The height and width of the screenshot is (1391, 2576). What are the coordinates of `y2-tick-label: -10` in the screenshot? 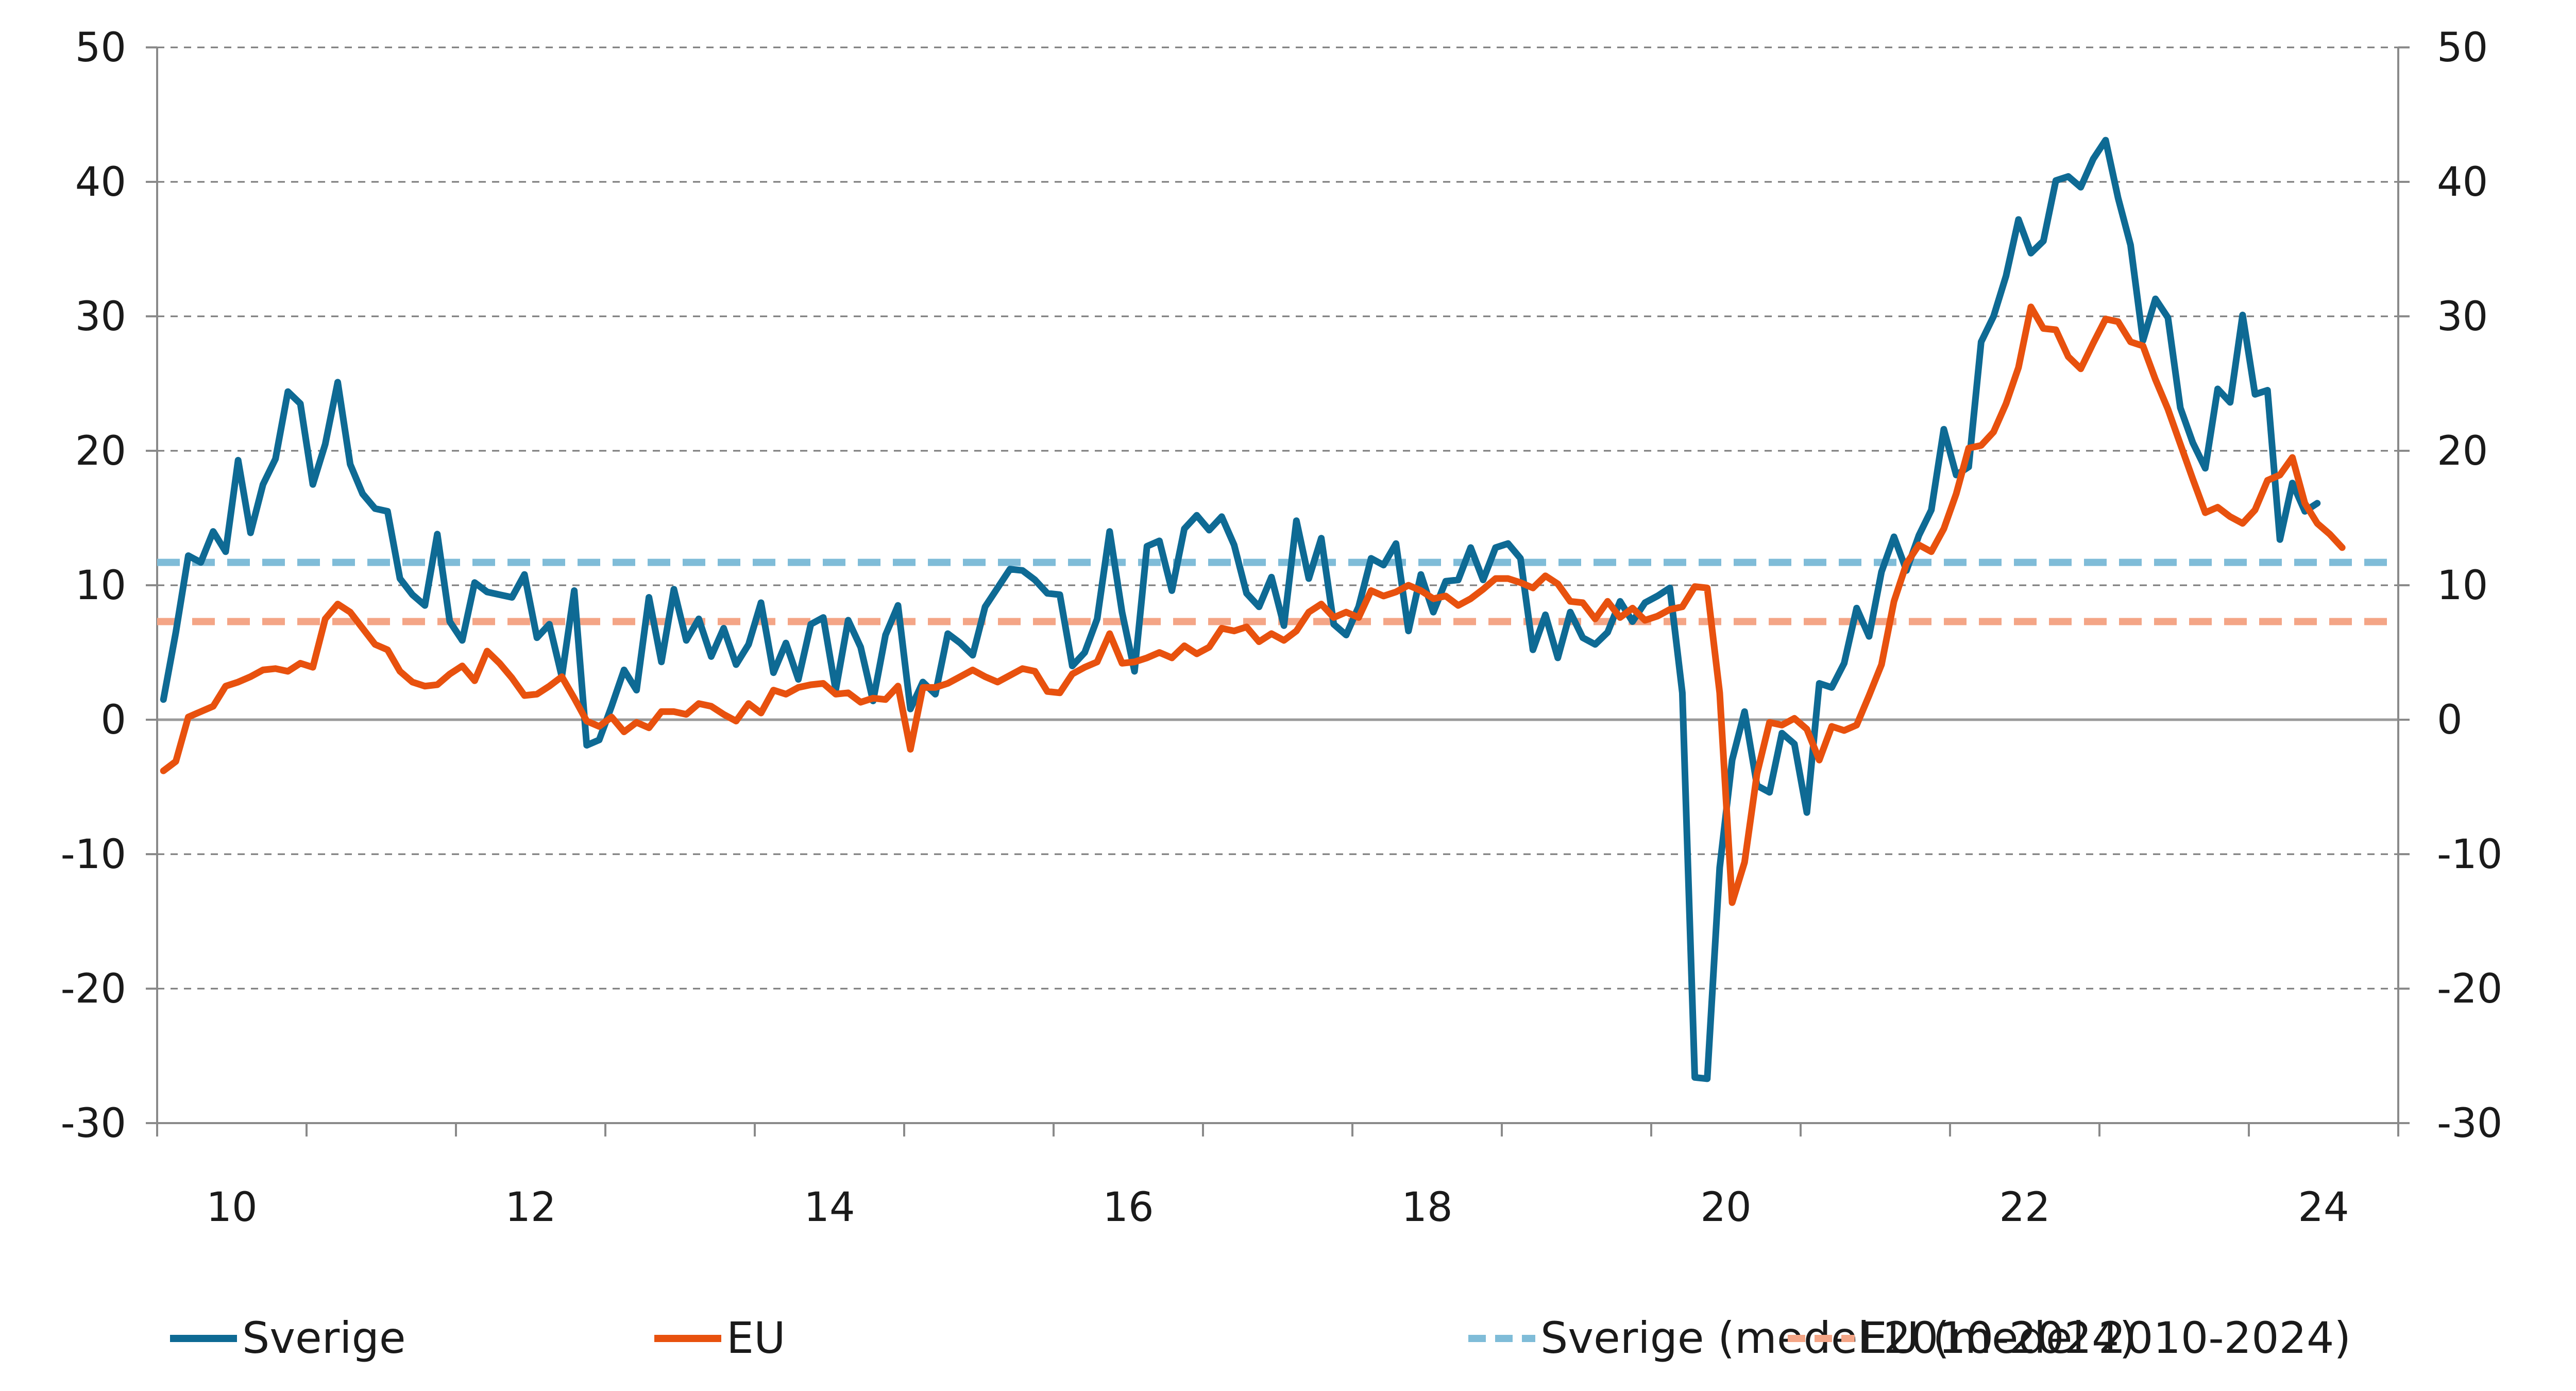 It's located at (2470, 855).